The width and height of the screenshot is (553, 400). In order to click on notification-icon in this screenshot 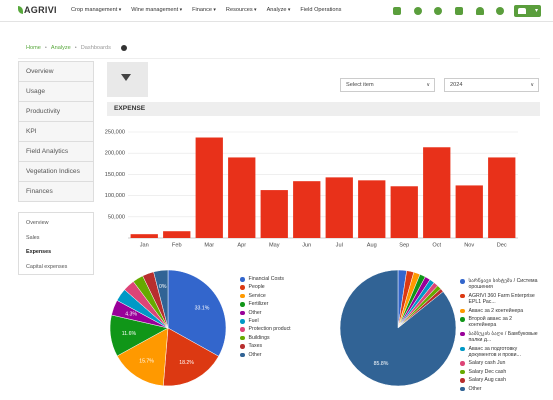, I will do `click(480, 11)`.